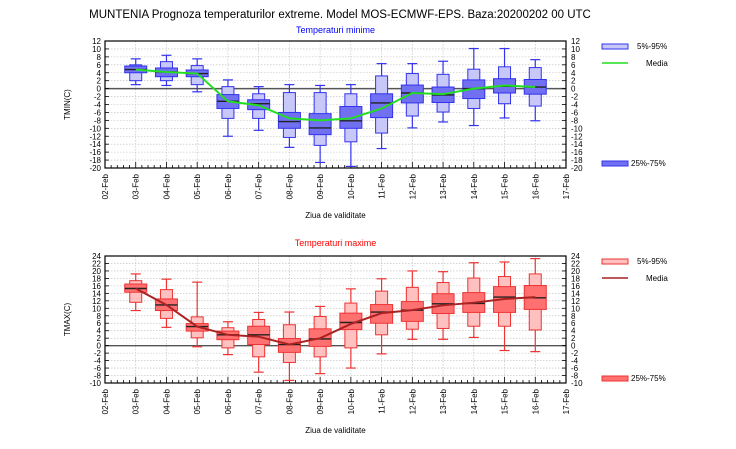  Describe the element at coordinates (575, 120) in the screenshot. I see `y-tick-label-right: -8` at that location.